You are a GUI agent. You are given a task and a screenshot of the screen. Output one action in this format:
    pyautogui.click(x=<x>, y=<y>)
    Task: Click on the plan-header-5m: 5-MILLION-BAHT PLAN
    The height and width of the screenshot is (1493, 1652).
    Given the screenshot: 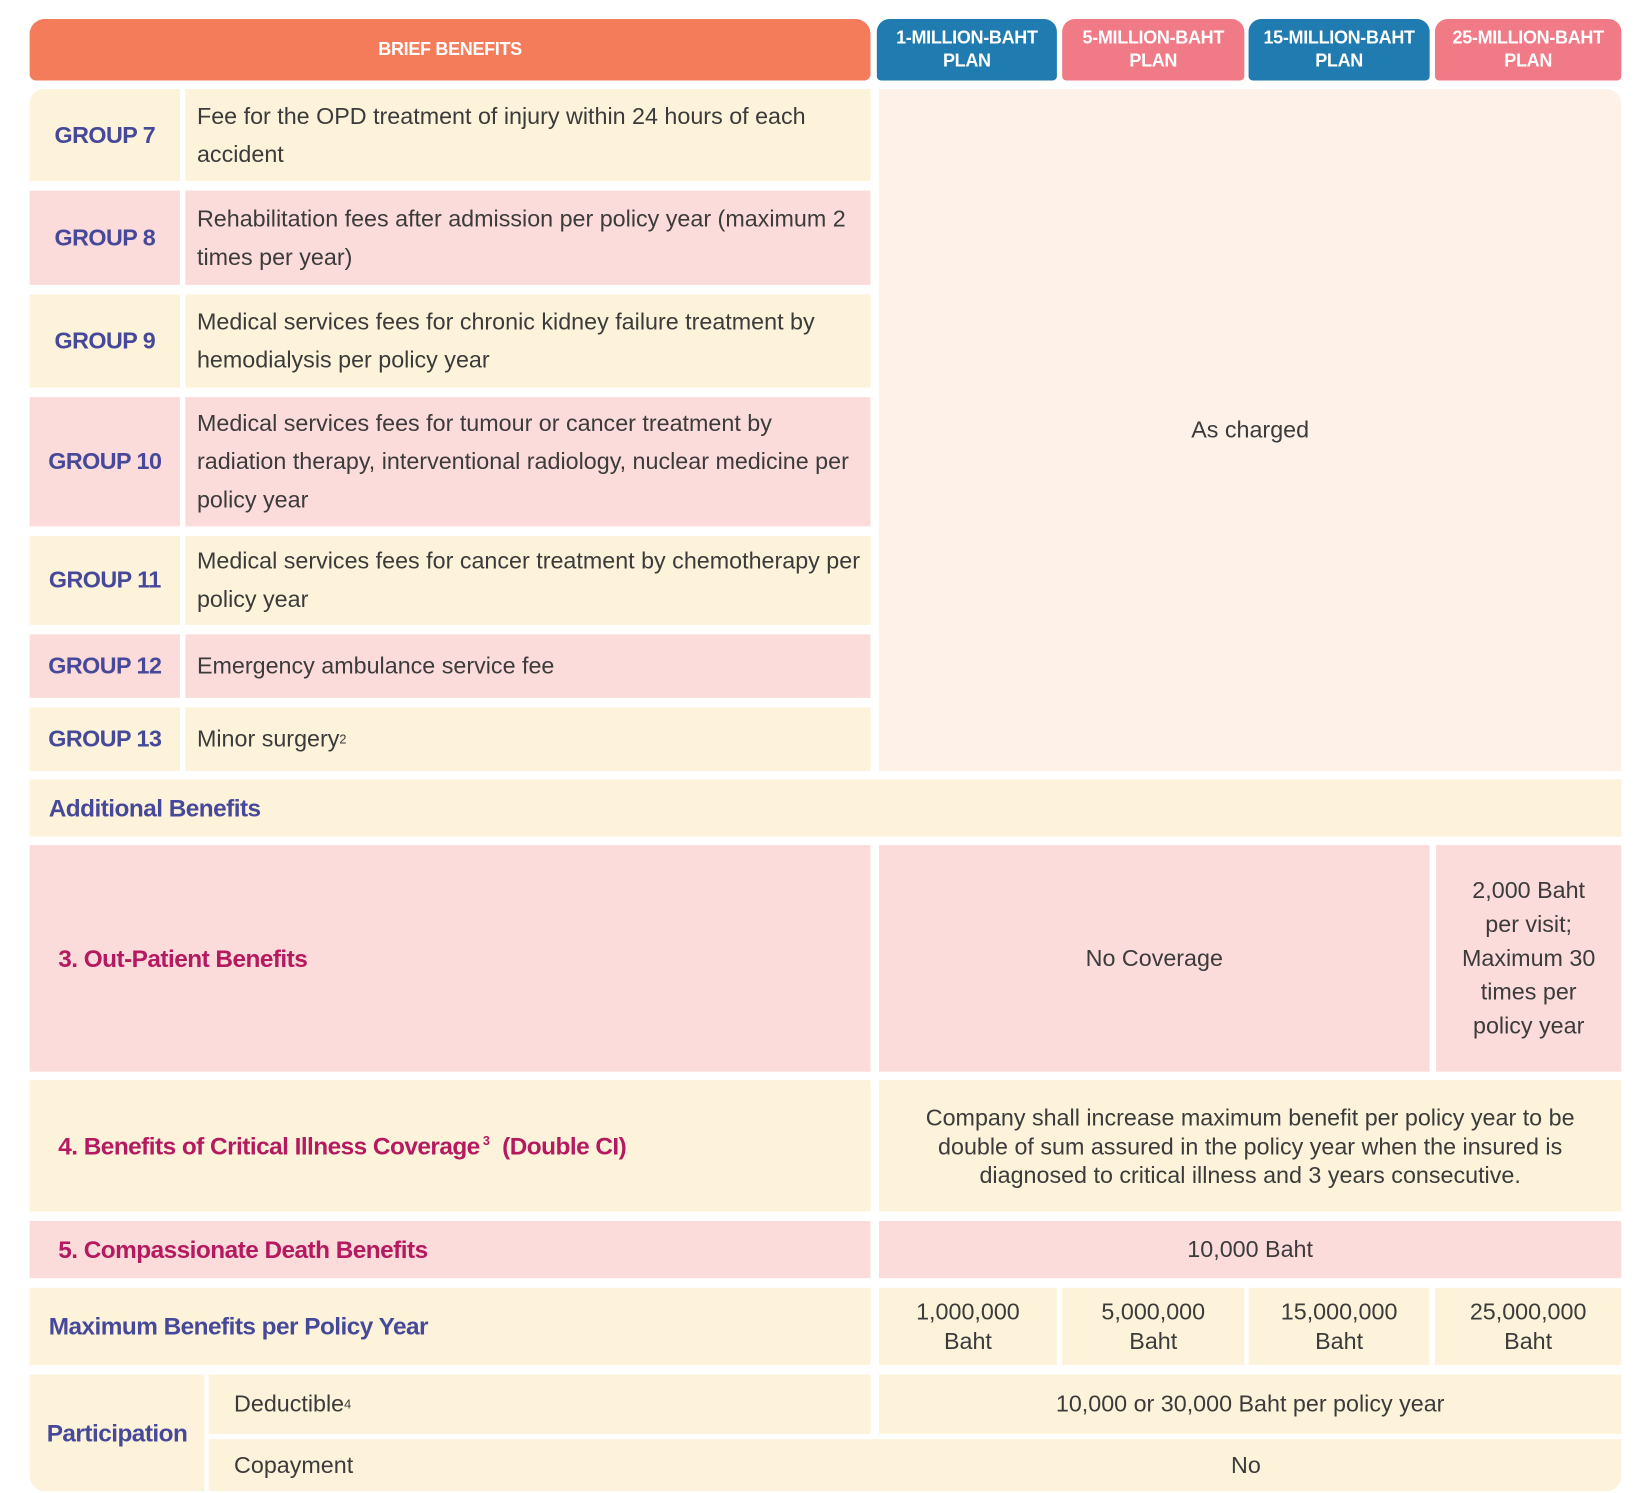 What is the action you would take?
    pyautogui.click(x=1153, y=50)
    